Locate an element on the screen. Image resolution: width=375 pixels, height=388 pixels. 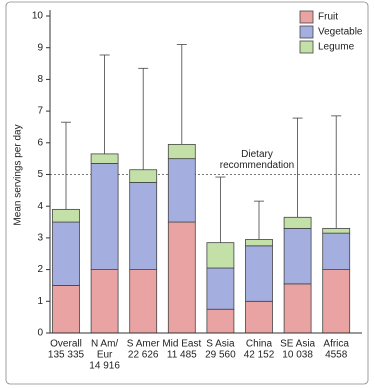
y-axis-label: Mean servings per day is located at coordinates (18, 174).